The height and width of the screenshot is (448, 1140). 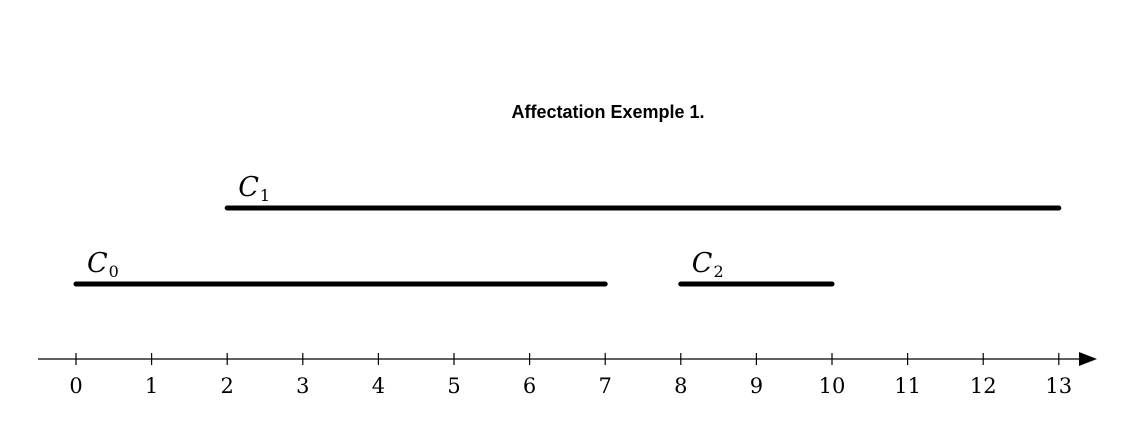 I want to click on interval-label-subscript: 1, so click(x=265, y=195).